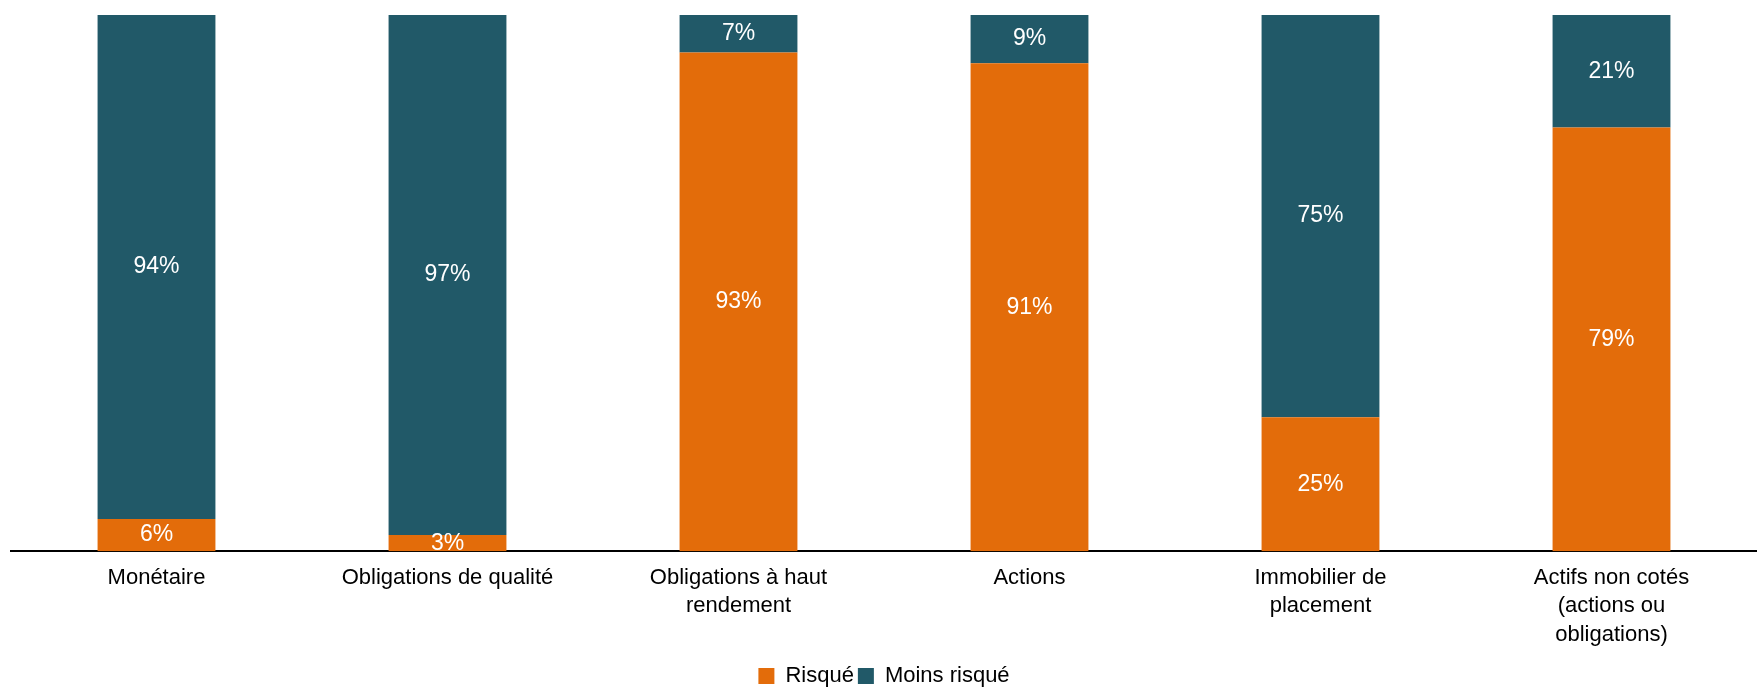 This screenshot has width=1757, height=697. What do you see at coordinates (447, 576) in the screenshot?
I see `x-tick-label: Obligations de qualité` at bounding box center [447, 576].